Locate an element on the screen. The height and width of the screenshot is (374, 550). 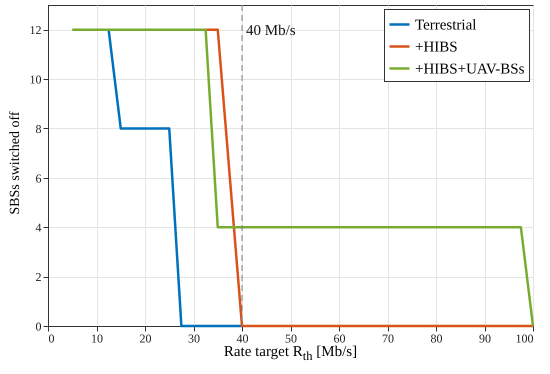
x-tick-label: 30 is located at coordinates (194, 339).